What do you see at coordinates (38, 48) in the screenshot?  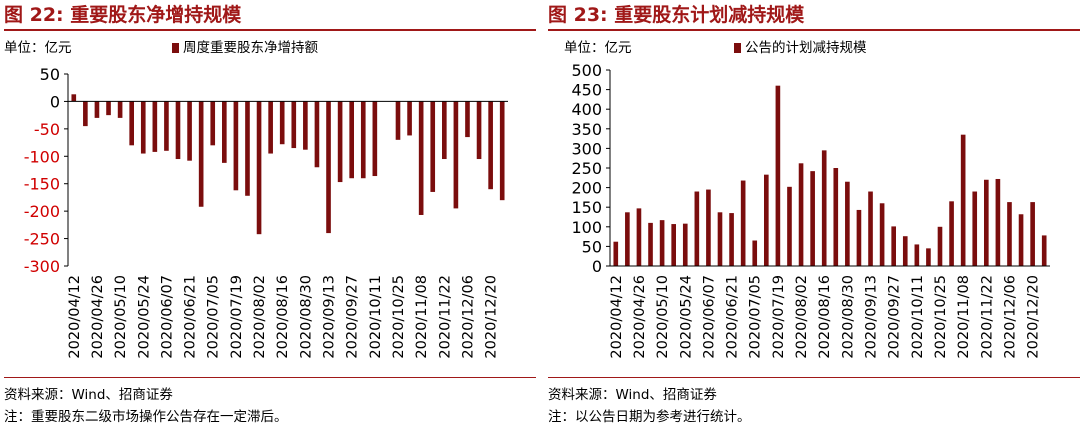 I see `unit-label: 单位：亿元` at bounding box center [38, 48].